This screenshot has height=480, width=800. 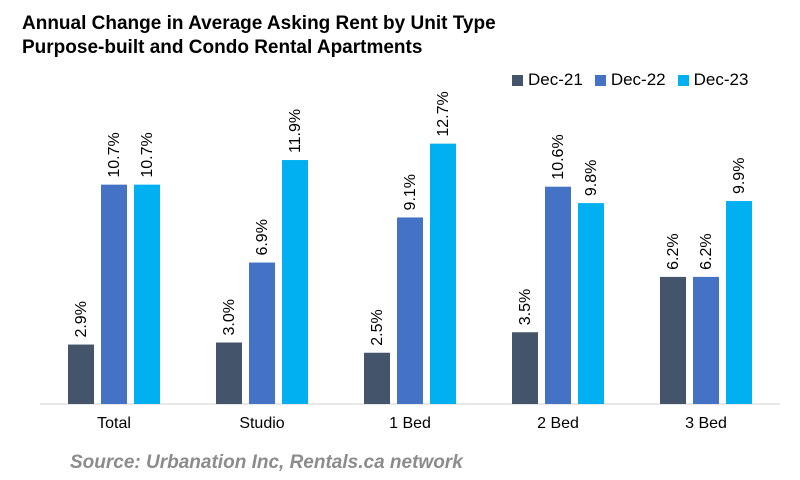 What do you see at coordinates (377, 378) in the screenshot?
I see `bar-dec-21-1-bed` at bounding box center [377, 378].